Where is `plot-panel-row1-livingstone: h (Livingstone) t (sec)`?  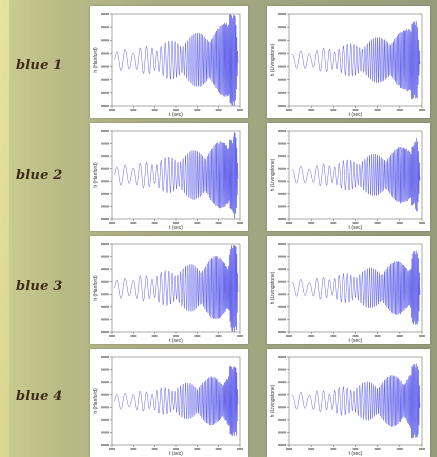
plot-panel-row1-livingstone: h (Livingstone) t (sec) is located at coordinates (348, 62).